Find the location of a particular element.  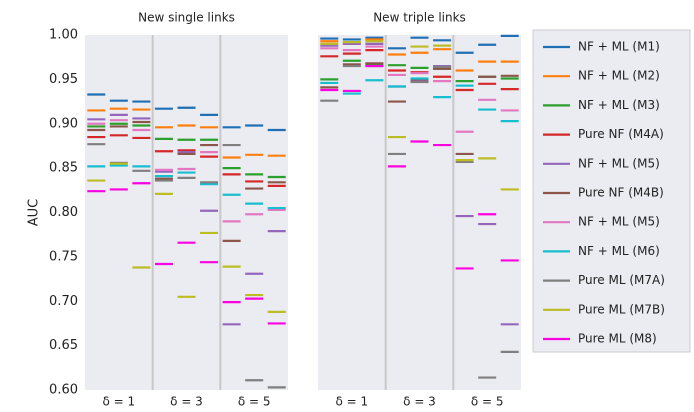

y-tick-label: 0.75 is located at coordinates (63, 256).